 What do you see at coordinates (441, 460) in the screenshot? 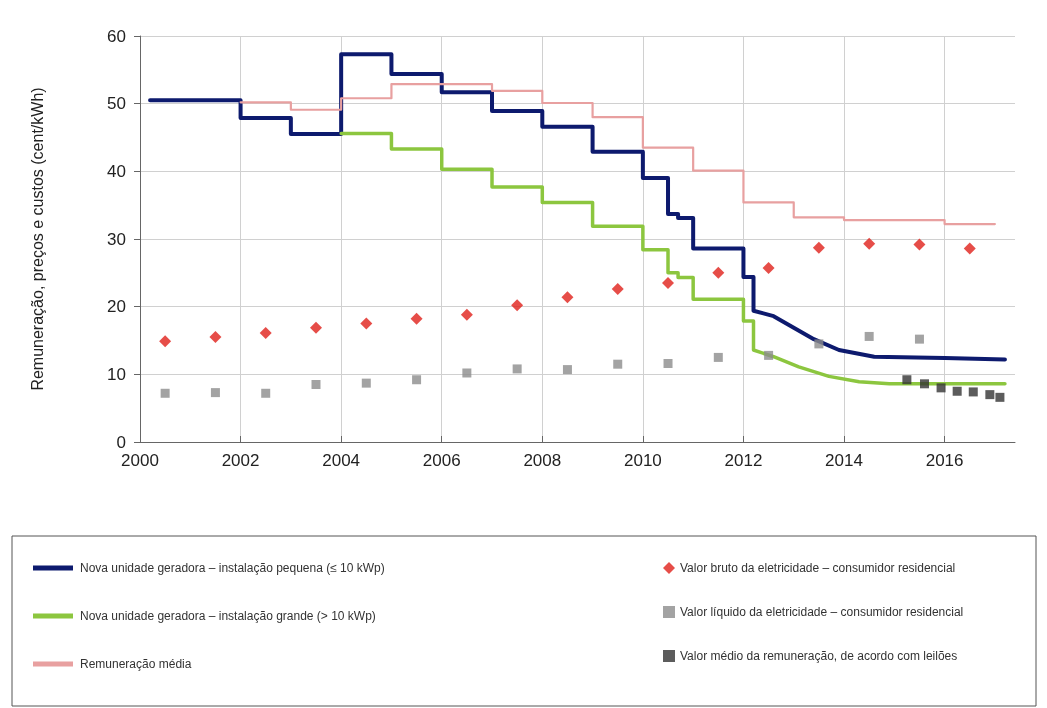
I see `x-tick-label: 2006` at bounding box center [441, 460].